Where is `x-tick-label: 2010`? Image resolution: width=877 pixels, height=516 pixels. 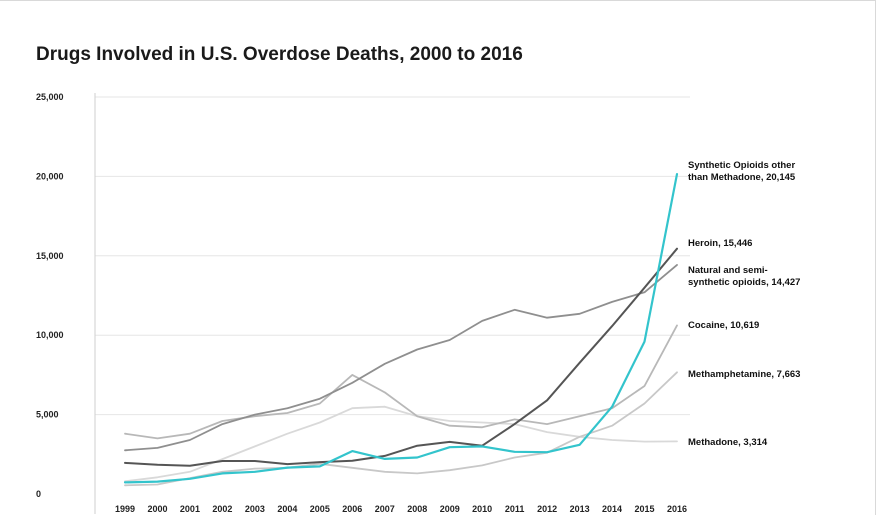
x-tick-label: 2010 is located at coordinates (482, 509).